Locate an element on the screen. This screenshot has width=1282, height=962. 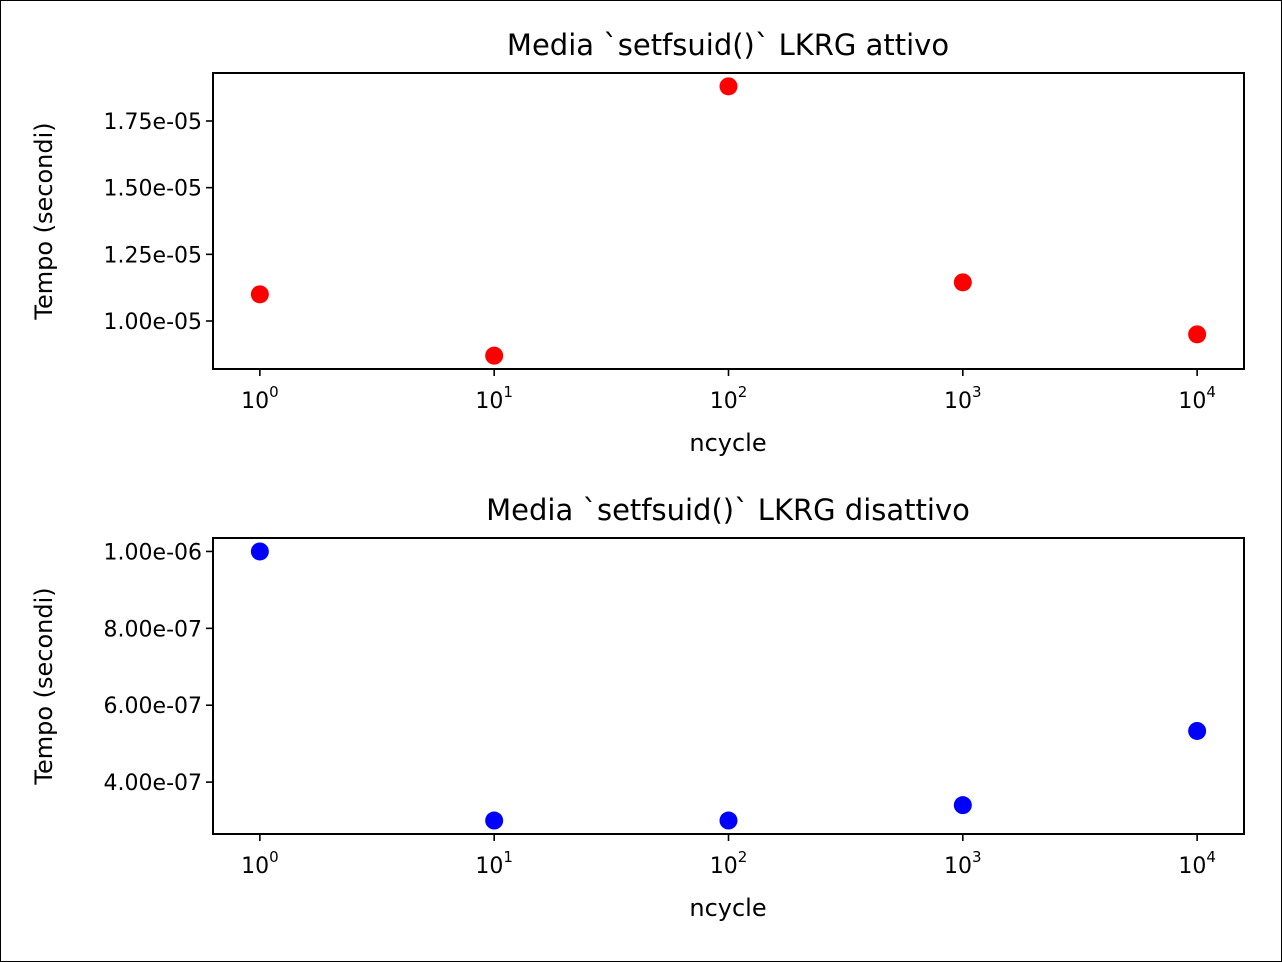
y-tick-label: 1.00e-06 is located at coordinates (153, 552).